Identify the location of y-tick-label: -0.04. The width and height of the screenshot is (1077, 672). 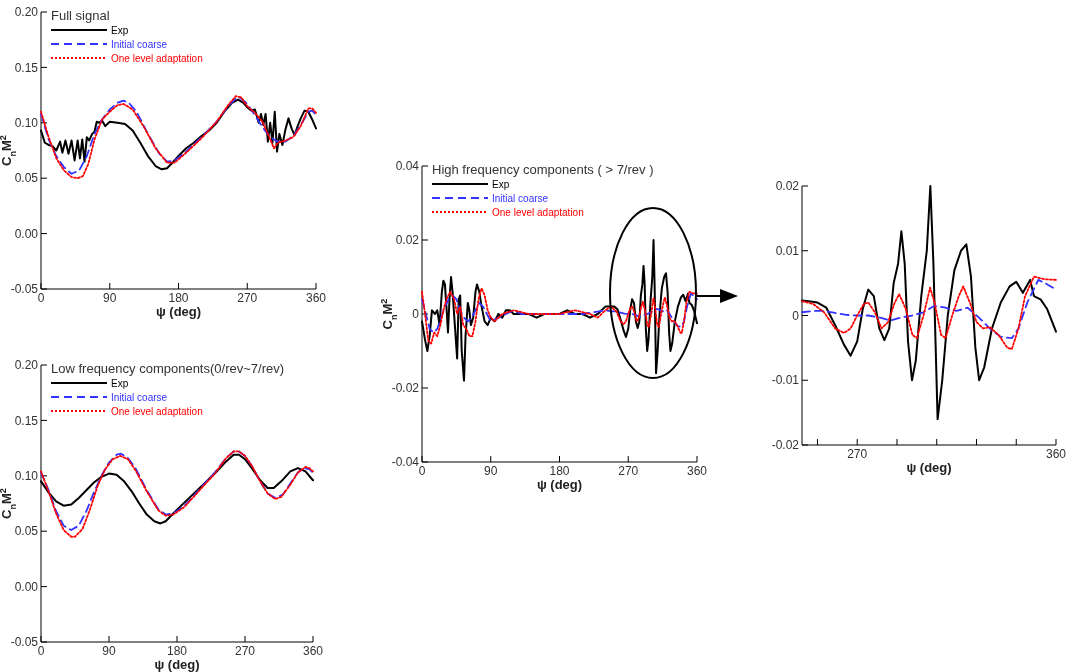
(405, 462).